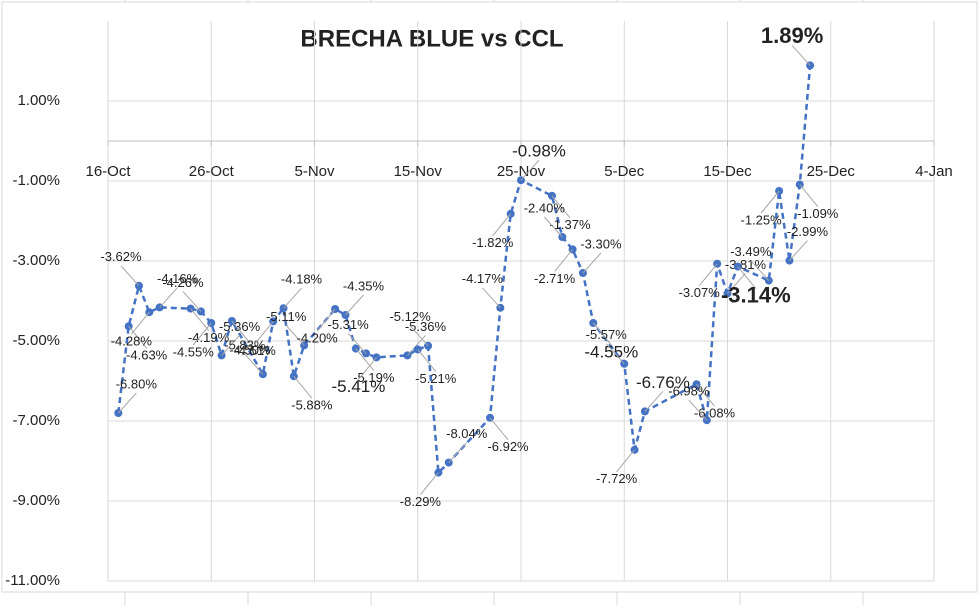 The height and width of the screenshot is (610, 980). What do you see at coordinates (663, 382) in the screenshot?
I see `data-label: -6.76%` at bounding box center [663, 382].